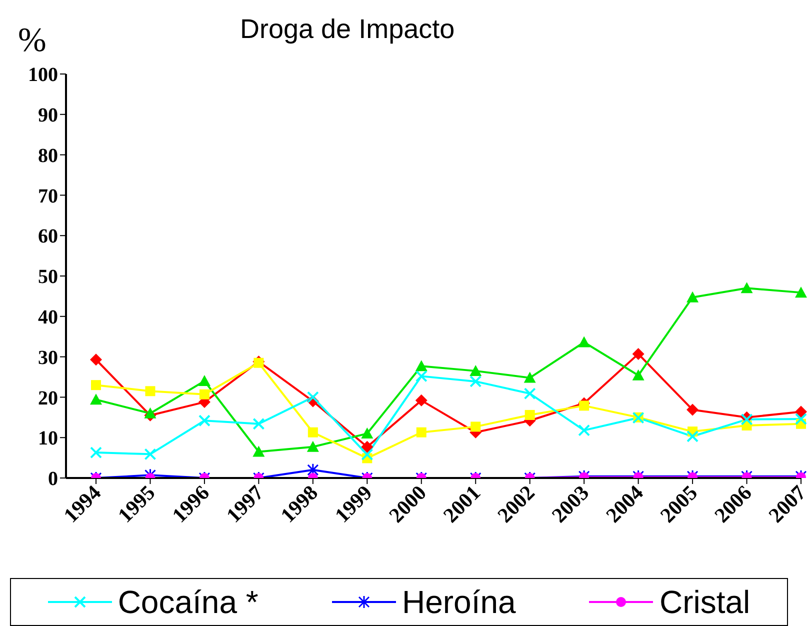 This screenshot has height=626, width=811. Describe the element at coordinates (48, 317) in the screenshot. I see `y-tick-label: 40` at that location.